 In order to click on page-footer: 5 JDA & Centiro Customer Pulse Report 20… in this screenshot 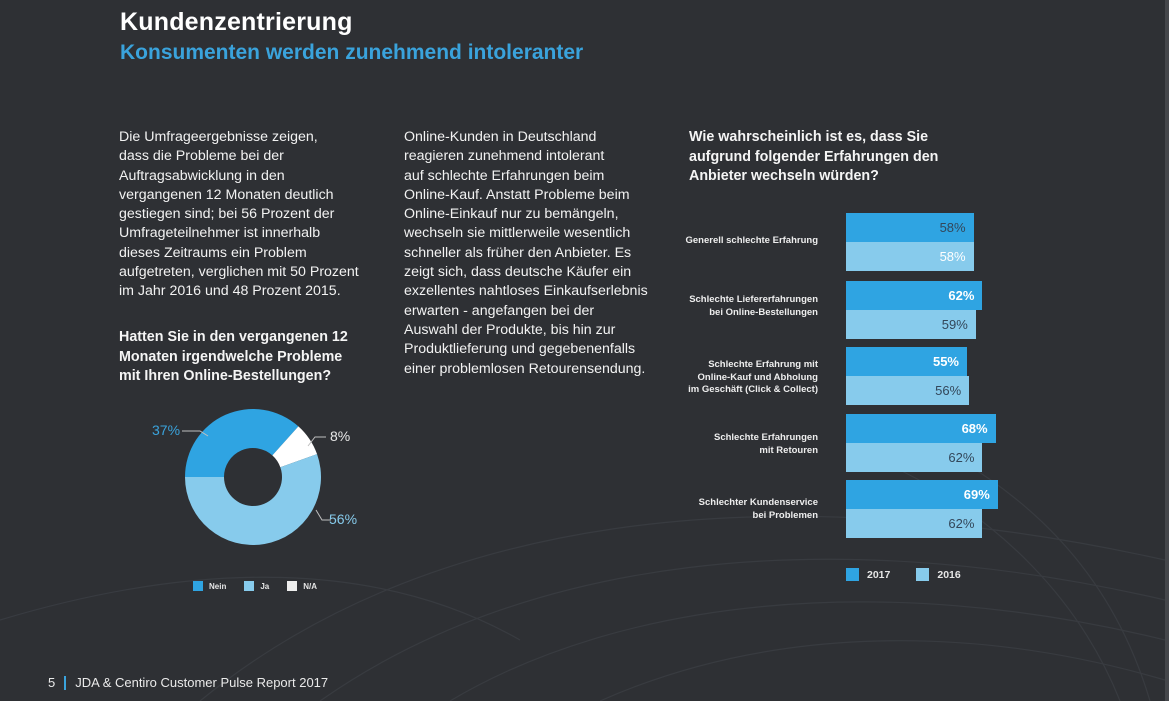, I will do `click(188, 682)`.